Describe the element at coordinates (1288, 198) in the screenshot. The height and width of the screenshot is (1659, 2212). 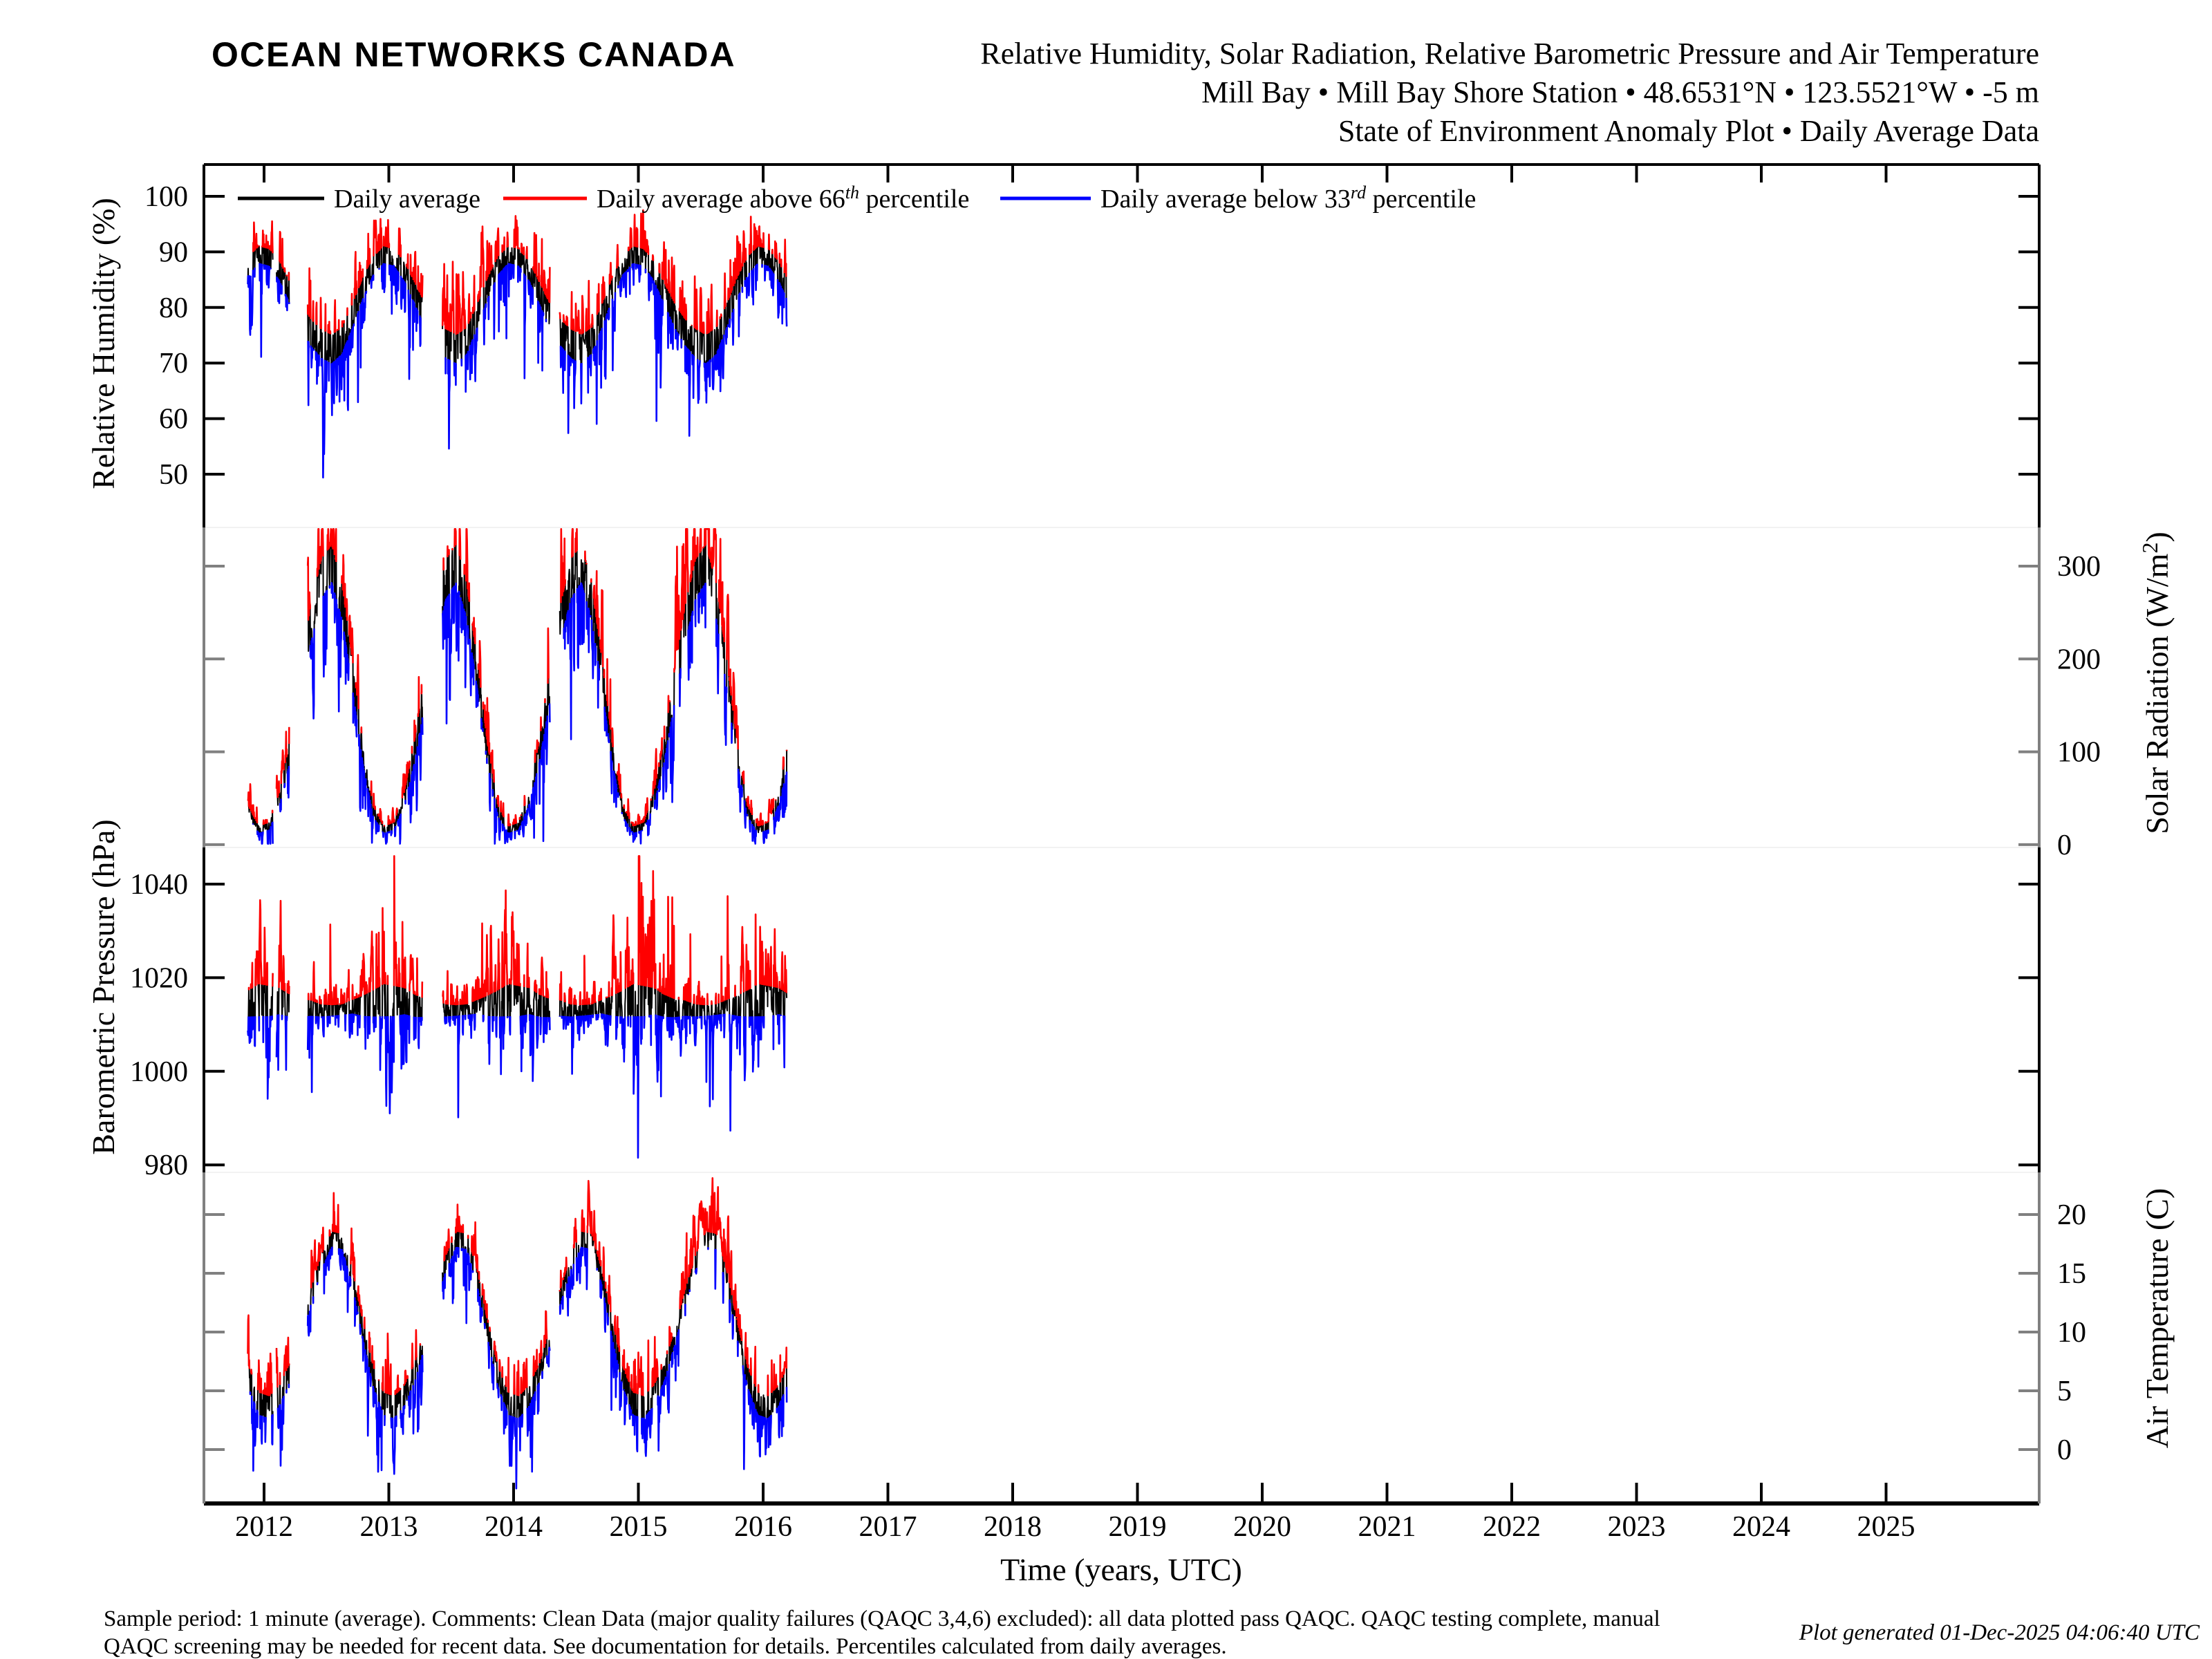
I see `legend-label-below-33rd: Daily average below 33rd percentile` at that location.